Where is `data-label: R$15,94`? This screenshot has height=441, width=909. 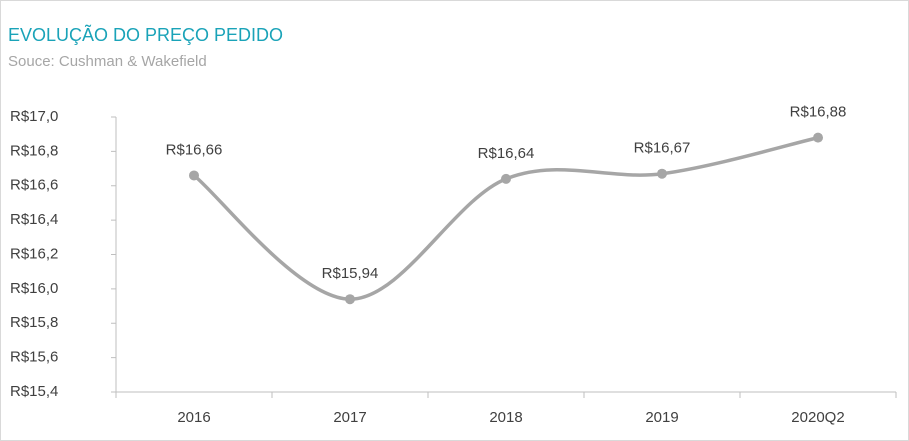
data-label: R$15,94 is located at coordinates (350, 273).